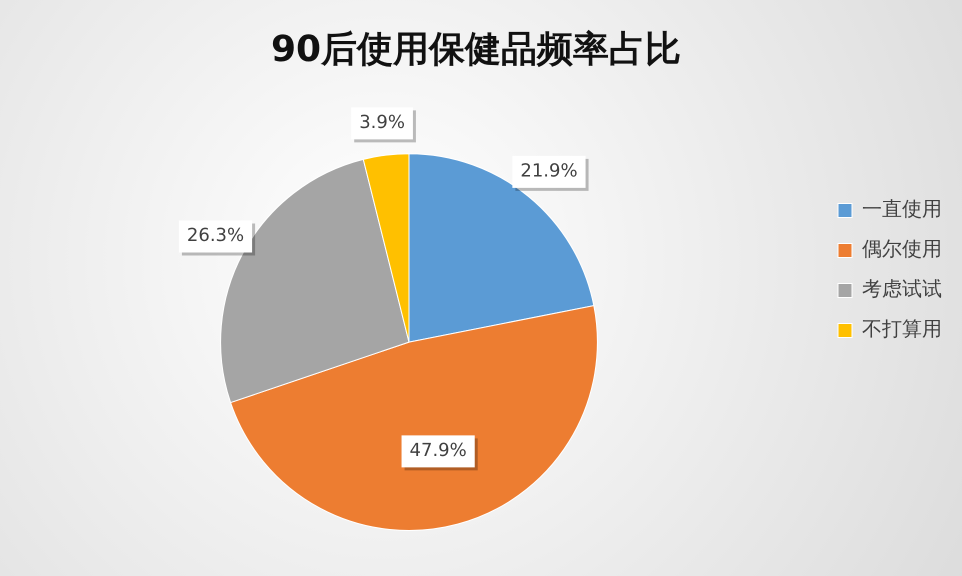 The image size is (962, 576). What do you see at coordinates (902, 288) in the screenshot?
I see `legend-label: 考虑试试` at bounding box center [902, 288].